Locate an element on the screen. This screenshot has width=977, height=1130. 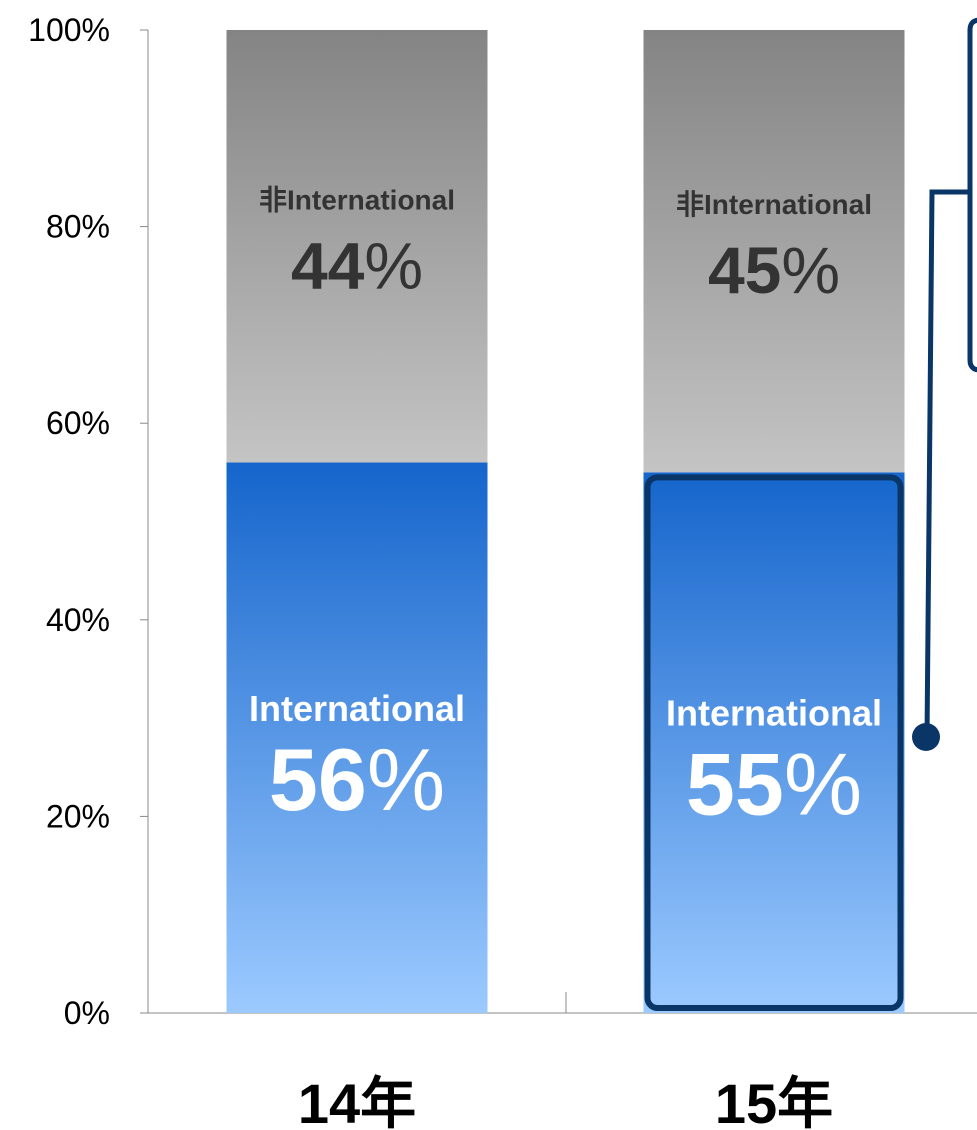
y-tick-label: 60% is located at coordinates (78, 423).